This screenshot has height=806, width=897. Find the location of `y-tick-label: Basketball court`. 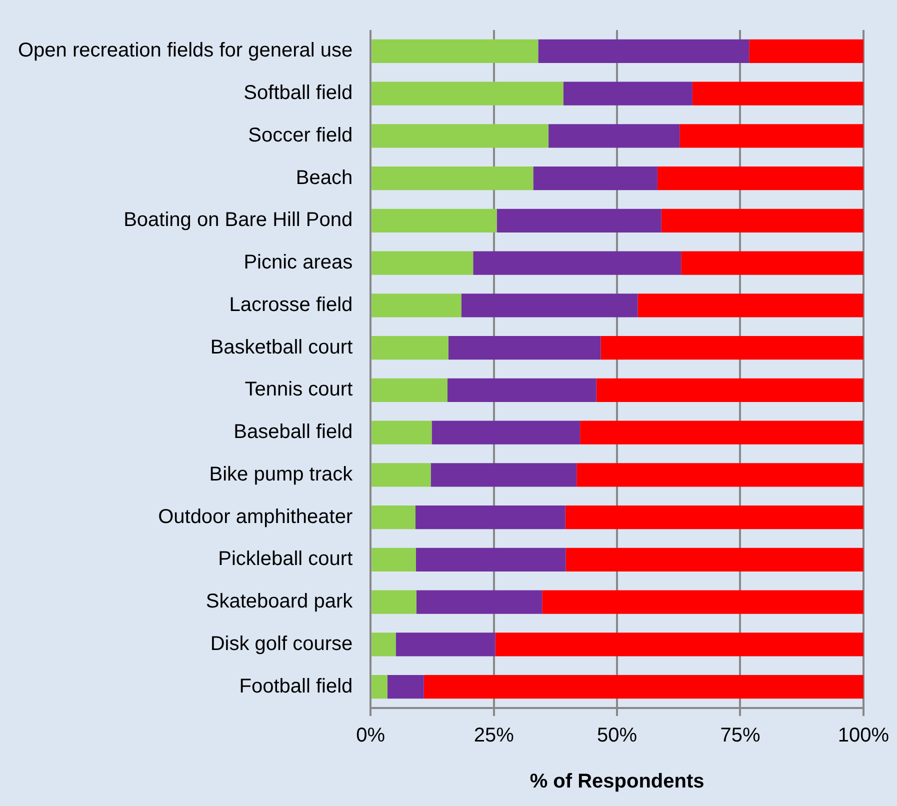

y-tick-label: Basketball court is located at coordinates (282, 347).